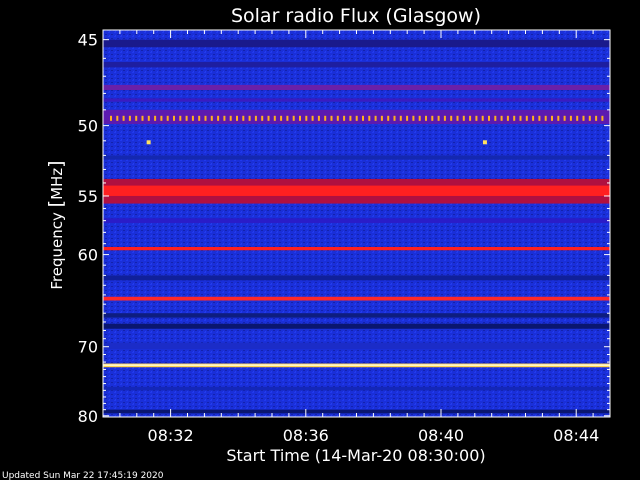  Describe the element at coordinates (357, 118) in the screenshot. I see `interference-spikes` at that location.